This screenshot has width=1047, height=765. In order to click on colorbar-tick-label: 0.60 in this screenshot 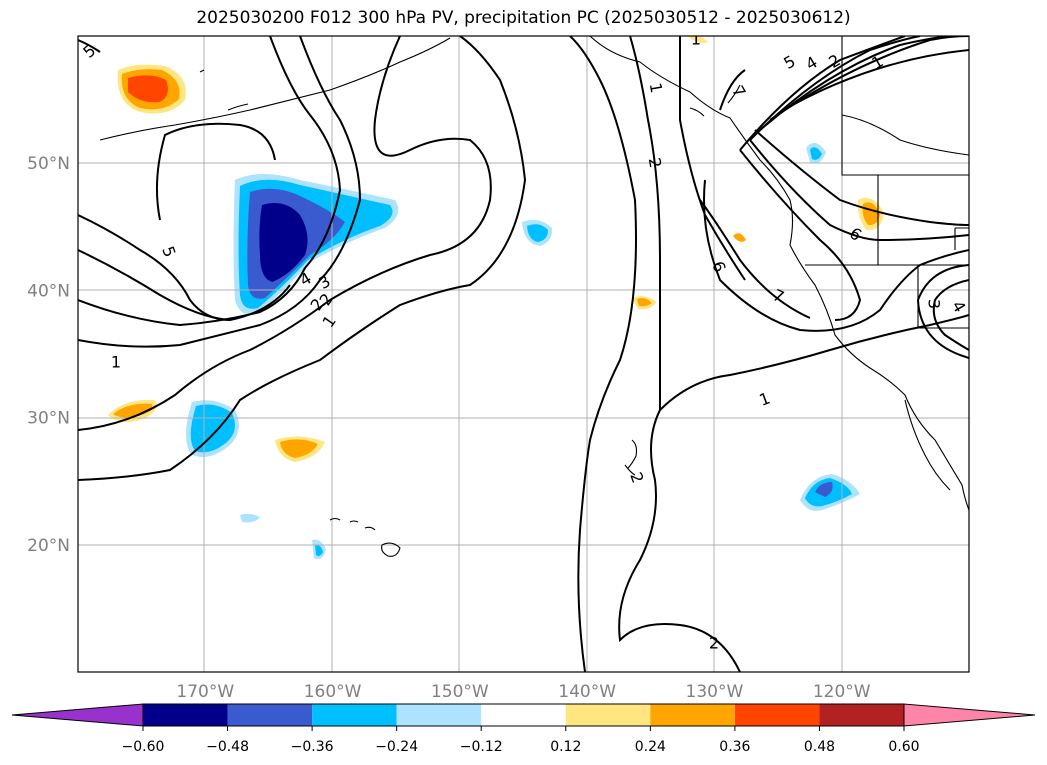, I will do `click(903, 747)`.